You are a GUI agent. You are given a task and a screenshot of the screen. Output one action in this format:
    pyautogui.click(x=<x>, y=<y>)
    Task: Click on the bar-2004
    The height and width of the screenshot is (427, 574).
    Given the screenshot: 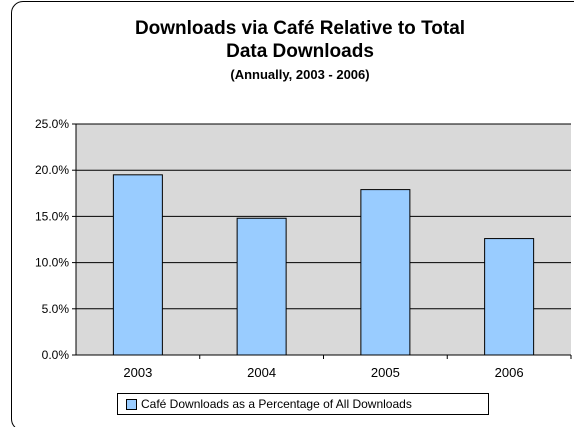 What is the action you would take?
    pyautogui.click(x=261, y=286)
    